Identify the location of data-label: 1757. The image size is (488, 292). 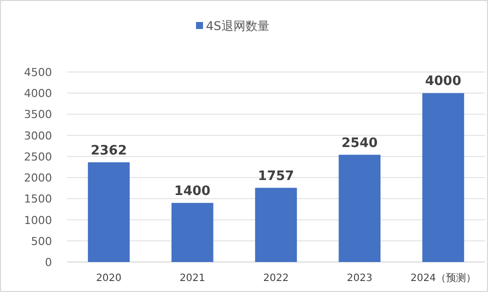
(276, 176).